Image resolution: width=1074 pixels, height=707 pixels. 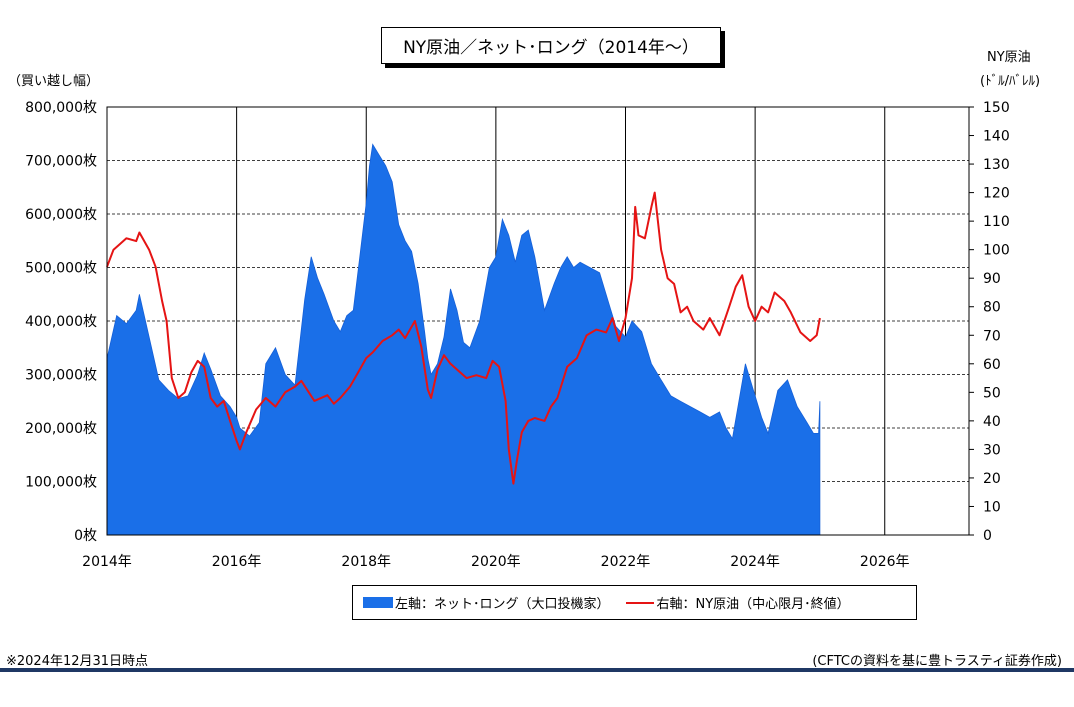 What do you see at coordinates (61, 162) in the screenshot?
I see `left-tick-label: 700,000枚` at bounding box center [61, 162].